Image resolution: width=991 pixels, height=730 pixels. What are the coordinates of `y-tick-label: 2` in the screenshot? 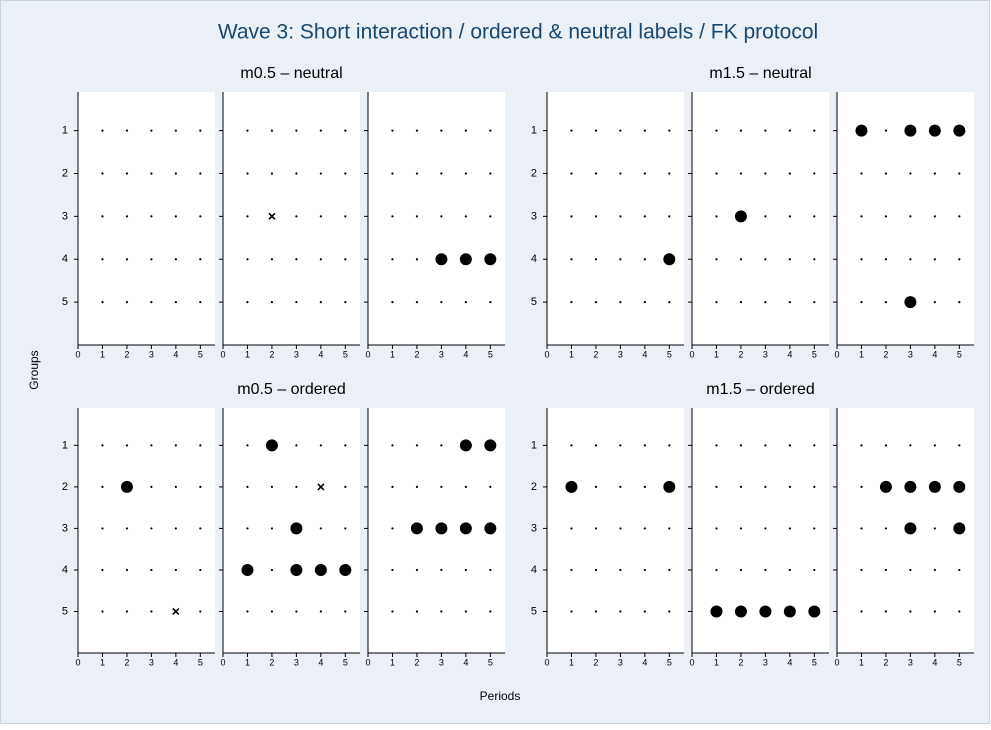 It's located at (65, 487).